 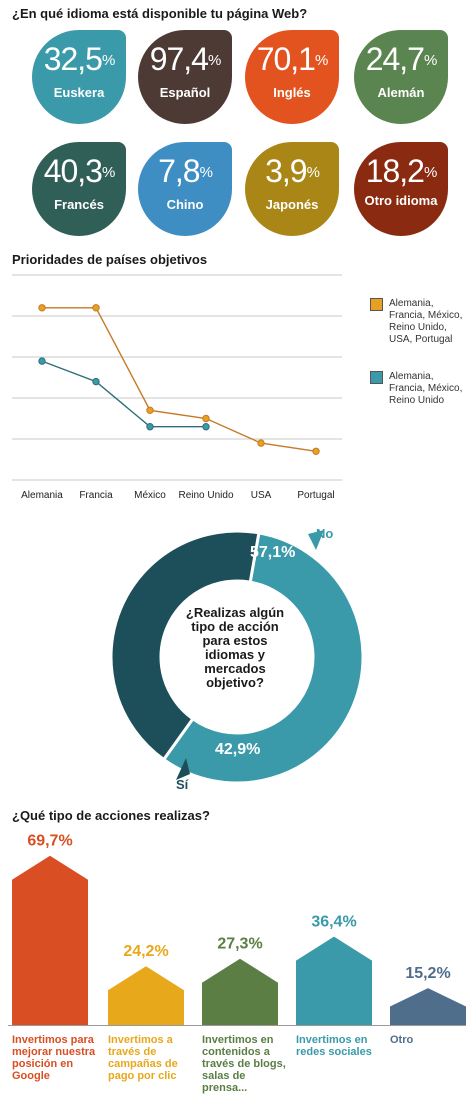 I want to click on bar-value-label: 27,3%, so click(x=239, y=944).